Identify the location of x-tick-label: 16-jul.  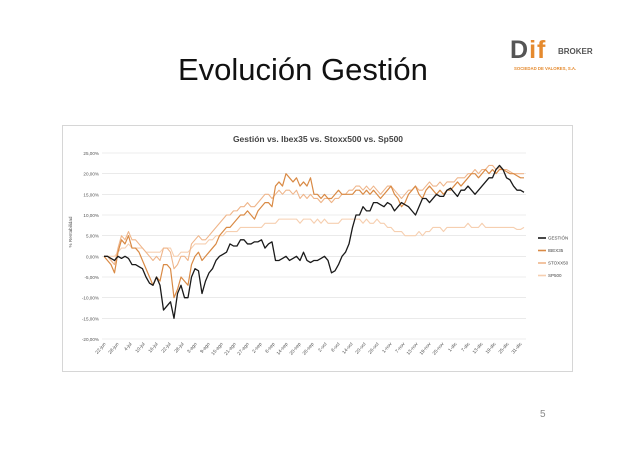
(153, 347).